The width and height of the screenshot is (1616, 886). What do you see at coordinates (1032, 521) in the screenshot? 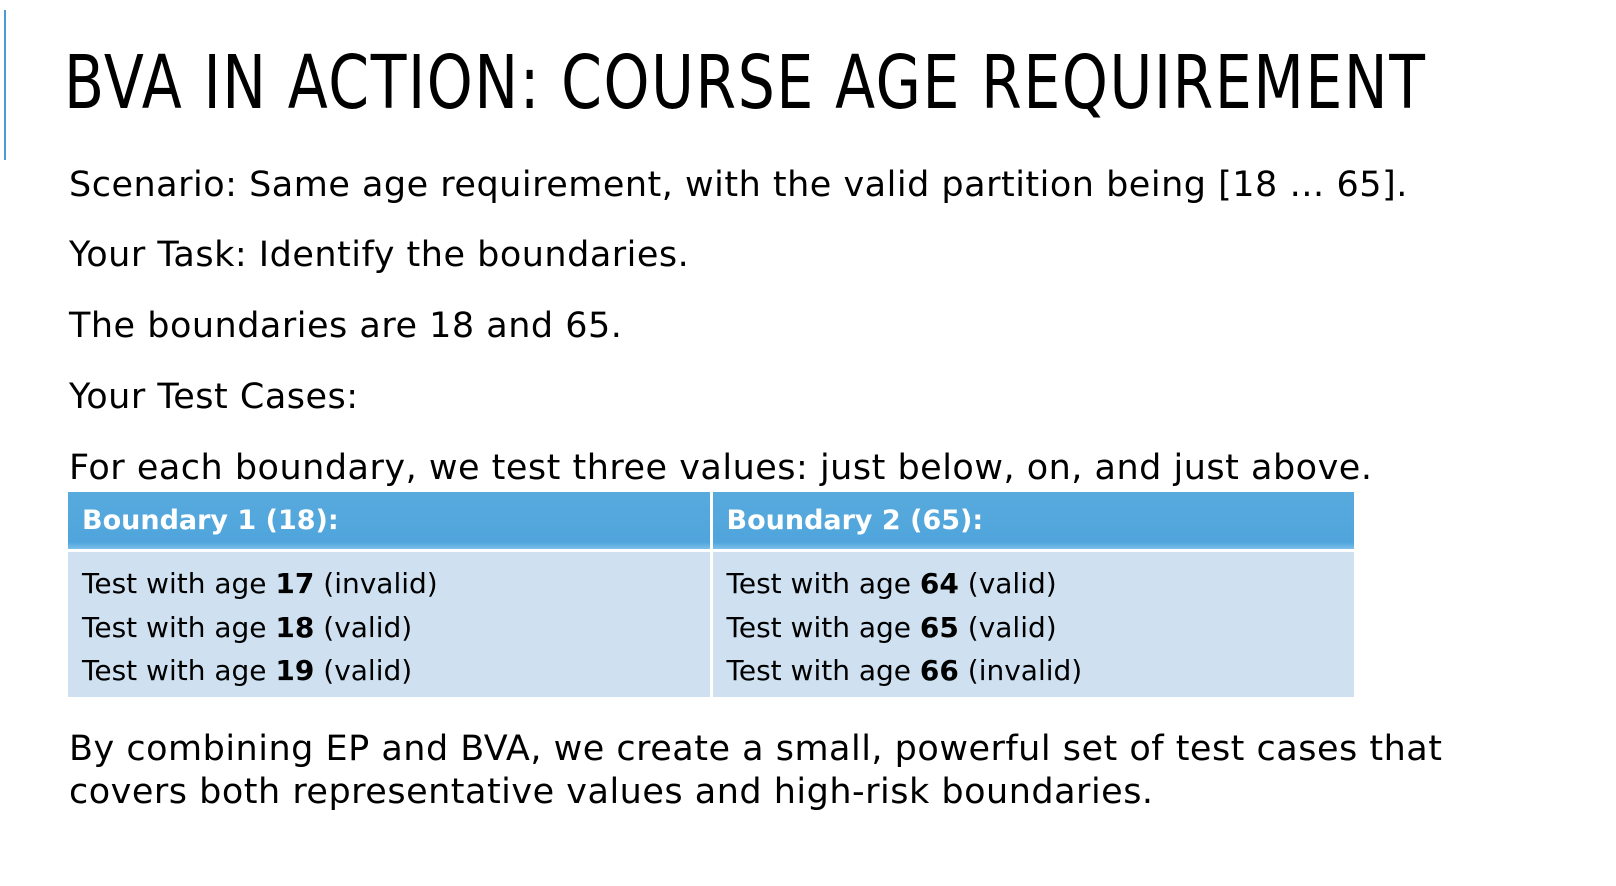
I see `boundary-2-header: Boundary 2 (65):` at bounding box center [1032, 521].